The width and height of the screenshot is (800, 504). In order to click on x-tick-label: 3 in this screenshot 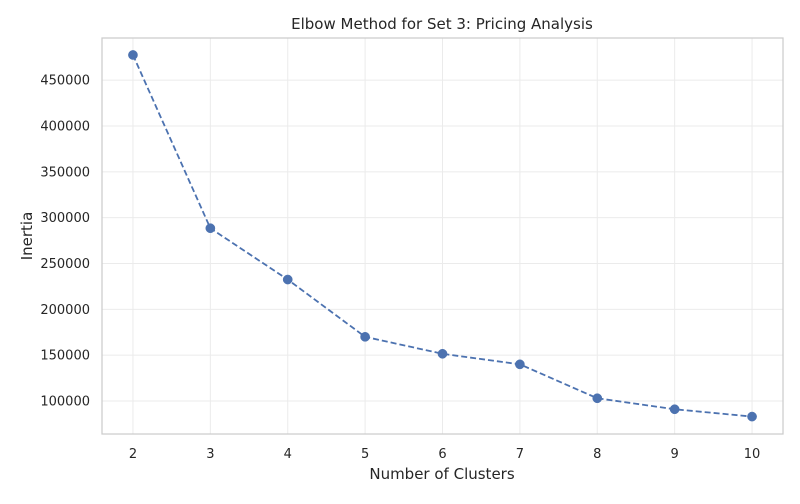, I will do `click(210, 454)`.